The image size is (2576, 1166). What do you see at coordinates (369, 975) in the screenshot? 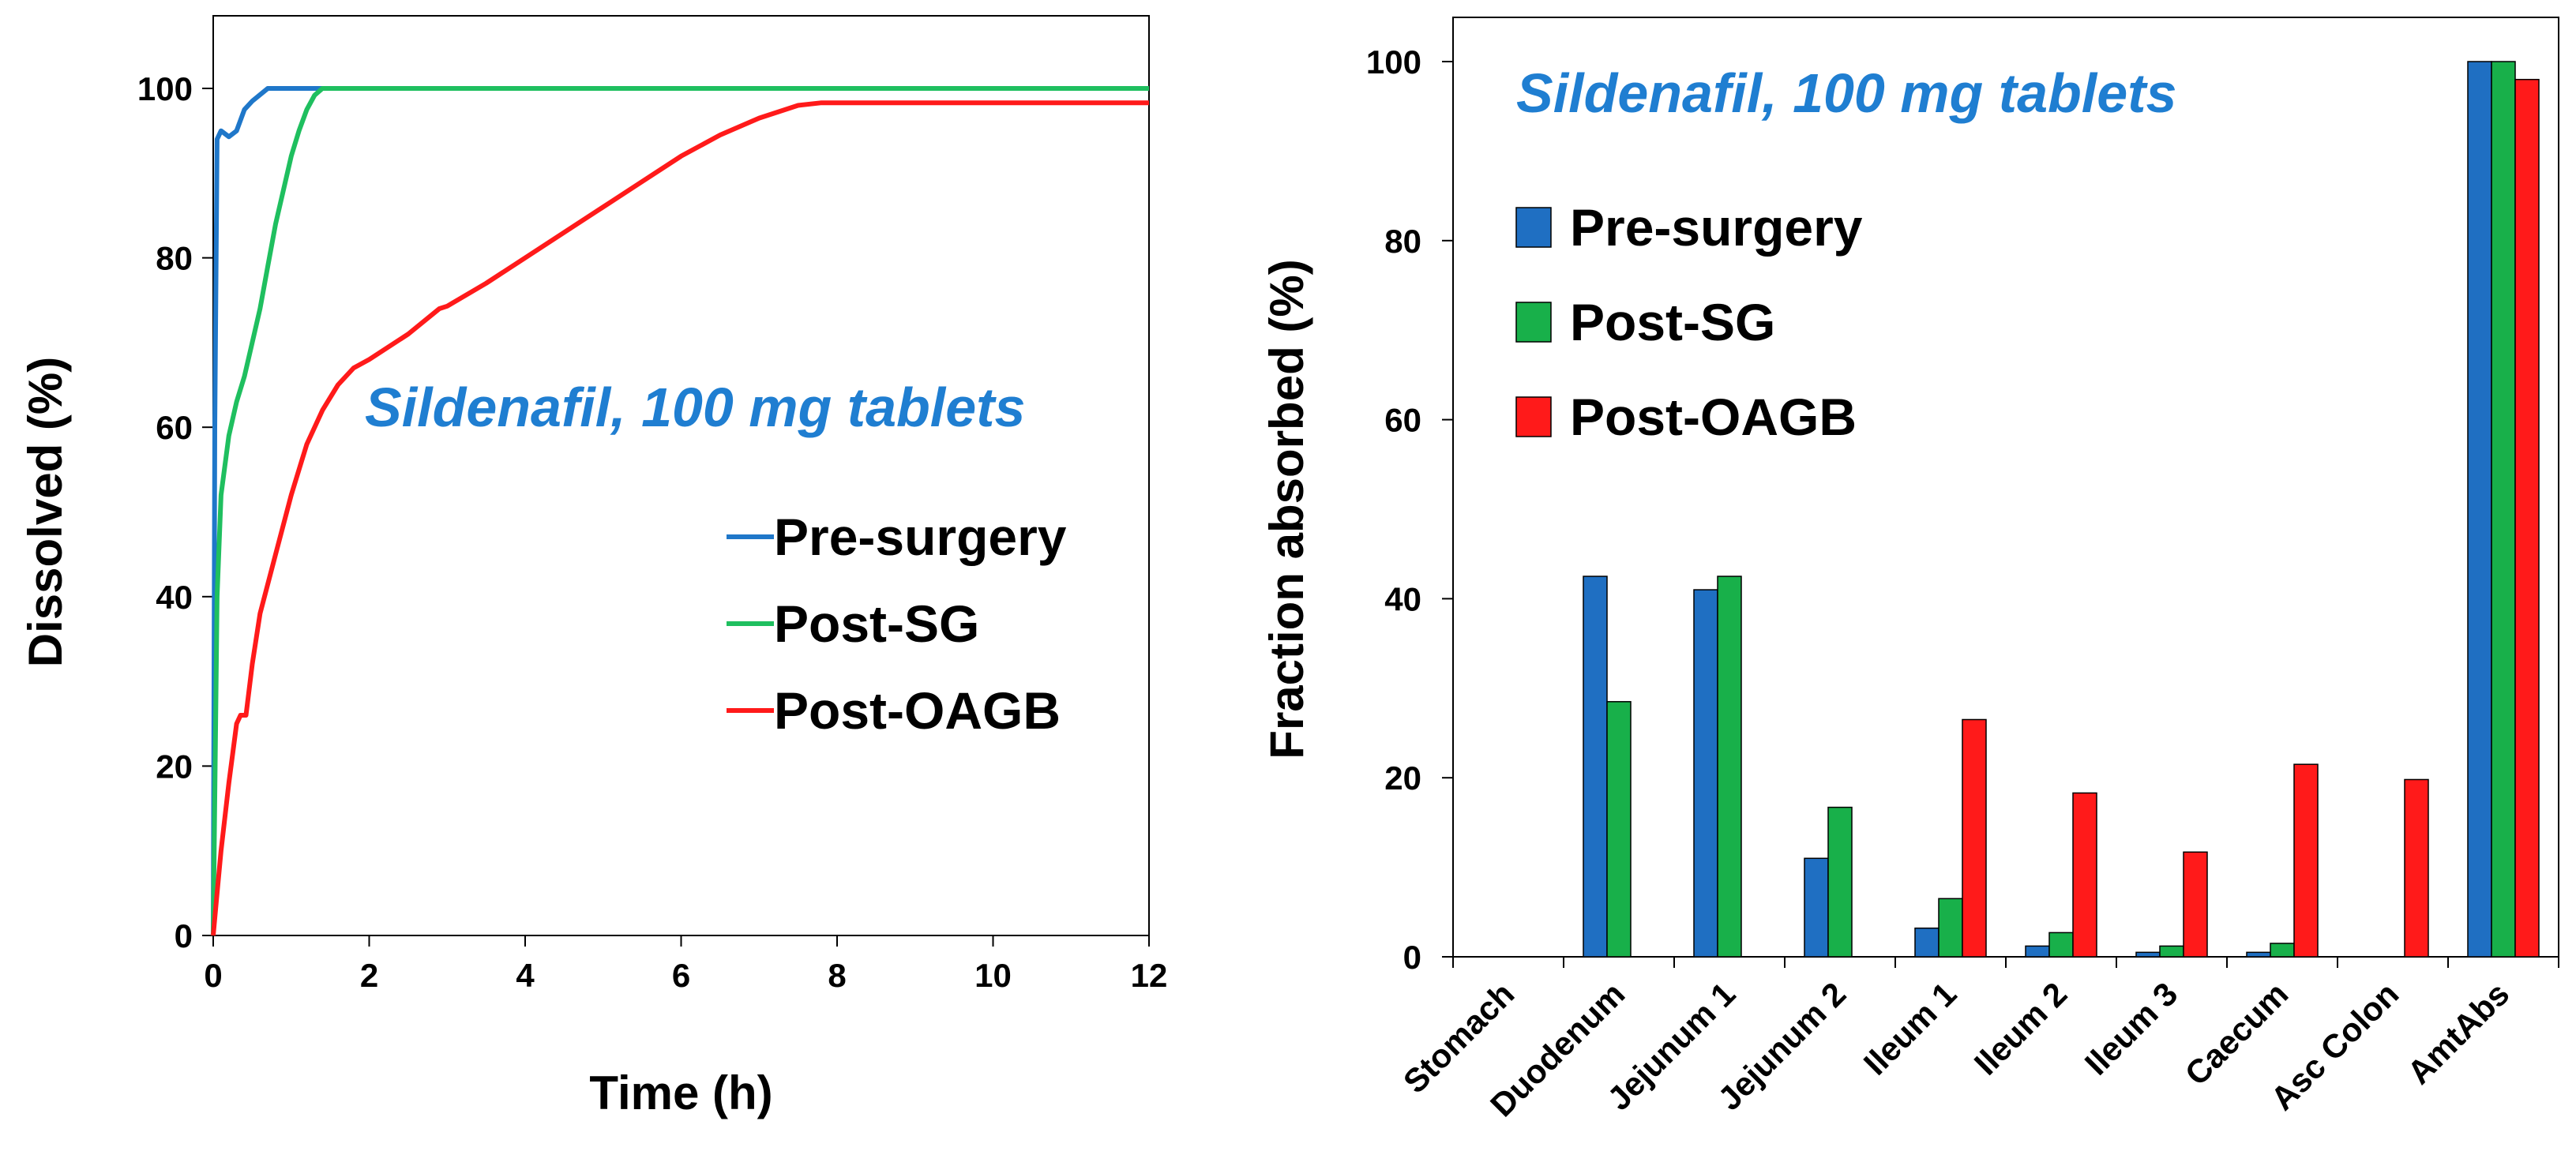
I see `x-tick-label: 2` at bounding box center [369, 975].